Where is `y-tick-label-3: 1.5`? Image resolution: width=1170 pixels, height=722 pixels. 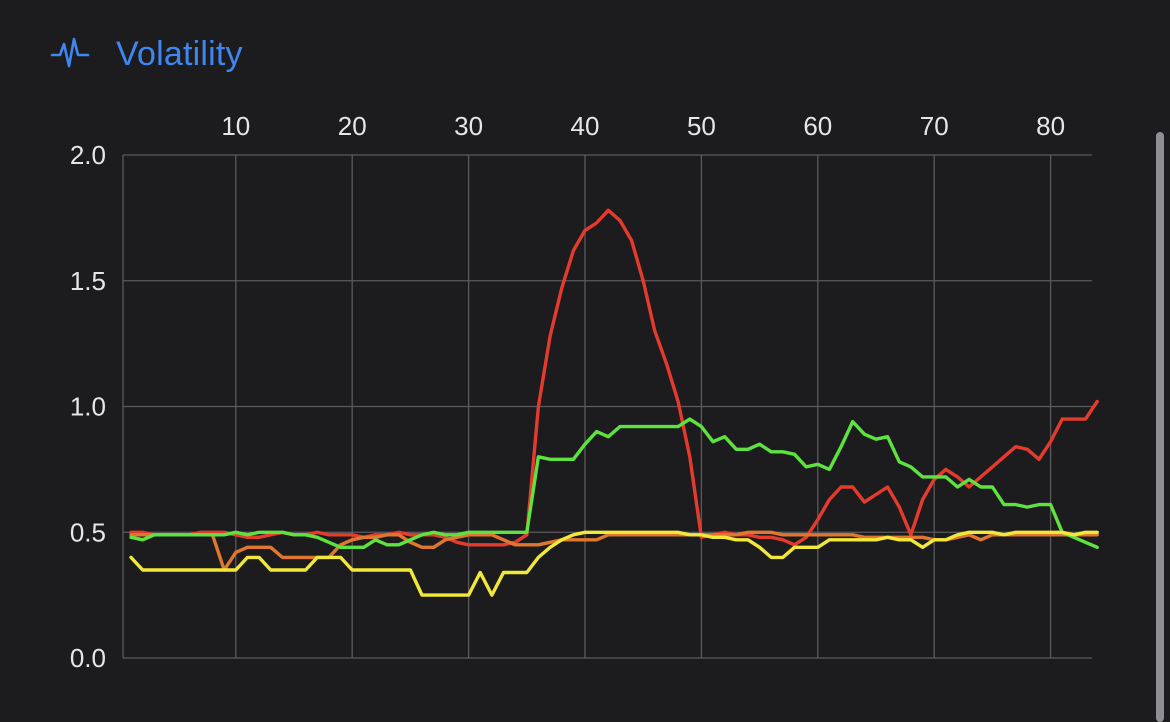 y-tick-label-3: 1.5 is located at coordinates (88, 281).